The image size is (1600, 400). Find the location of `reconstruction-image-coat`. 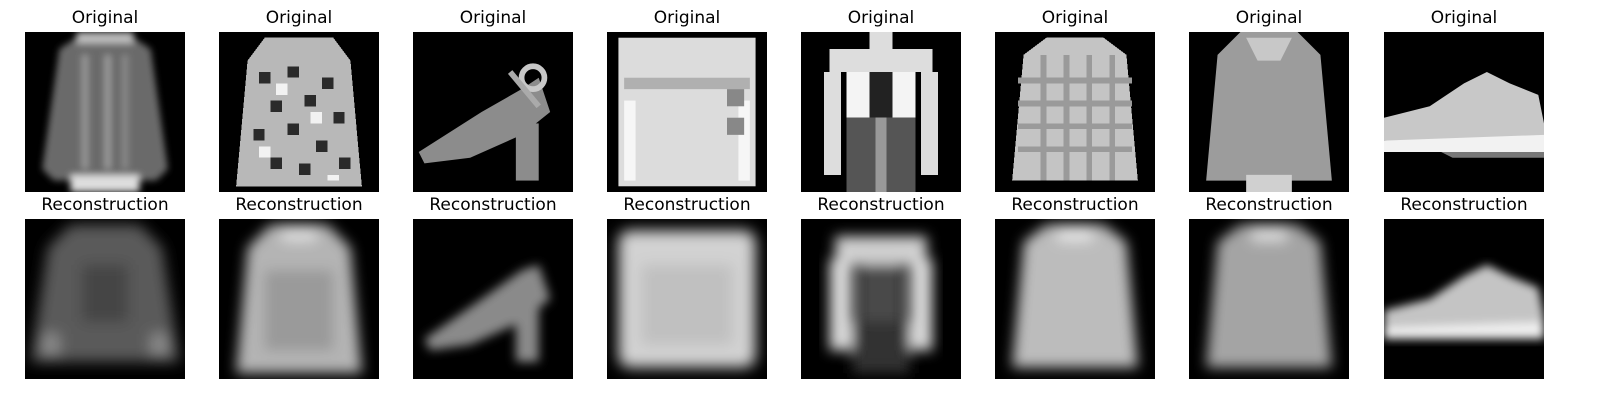

reconstruction-image-coat is located at coordinates (881, 299).